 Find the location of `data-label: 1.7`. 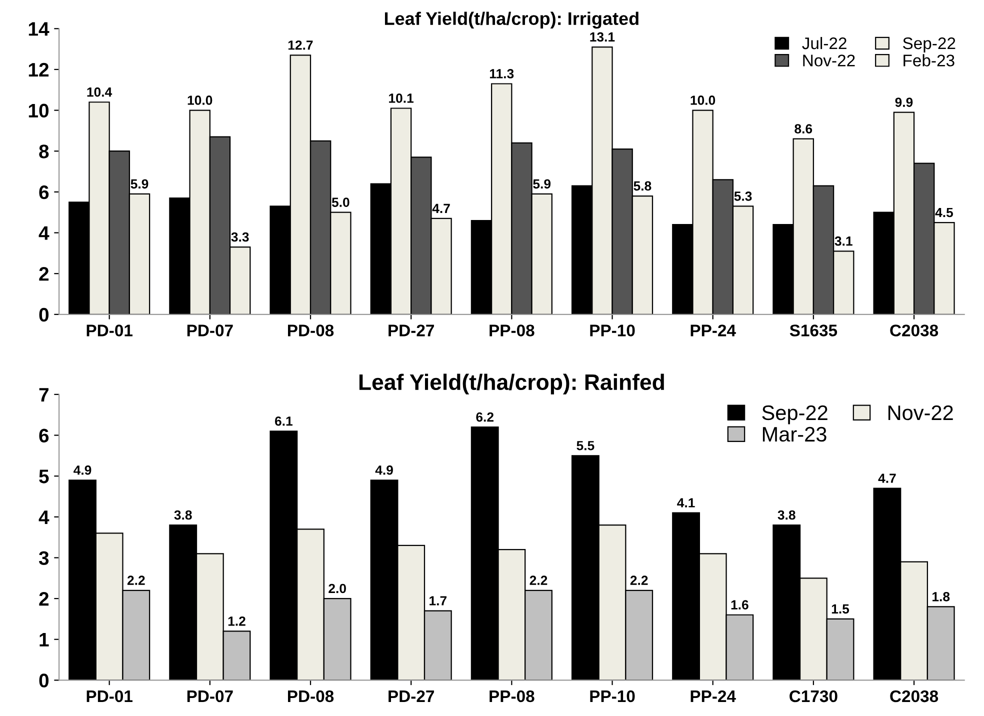

data-label: 1.7 is located at coordinates (438, 601).